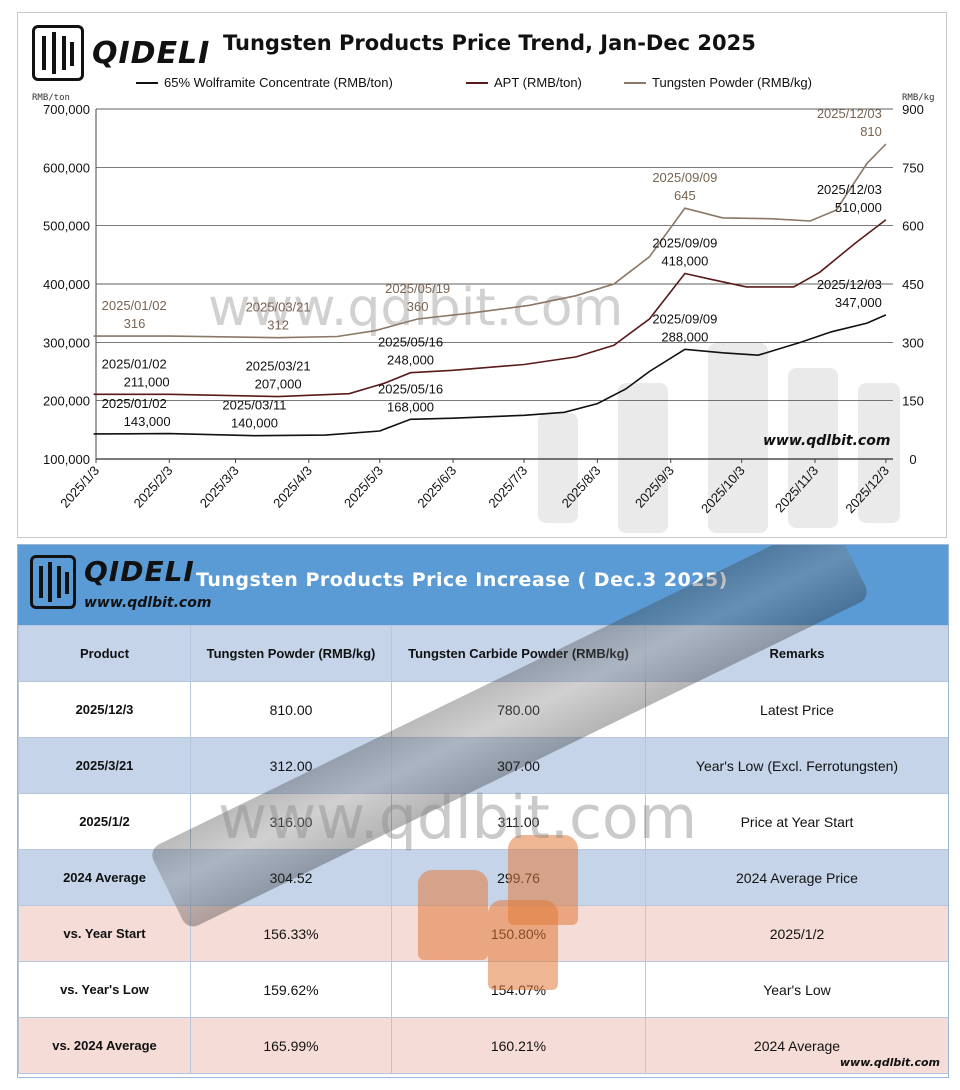 The width and height of the screenshot is (960, 1090). Describe the element at coordinates (871, 131) in the screenshot. I see `data-label-value: 810` at that location.